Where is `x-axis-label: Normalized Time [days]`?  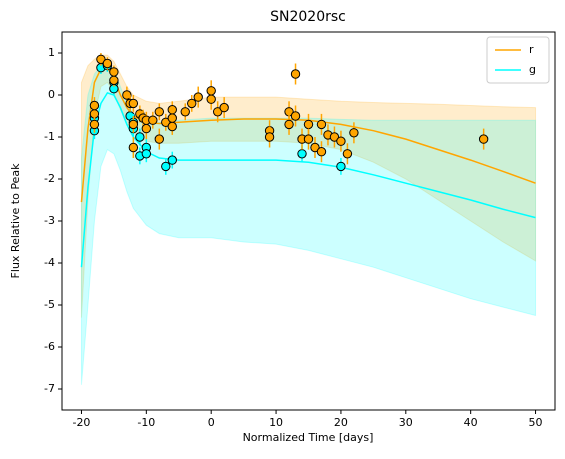
x-axis-label: Normalized Time [days] is located at coordinates (308, 437).